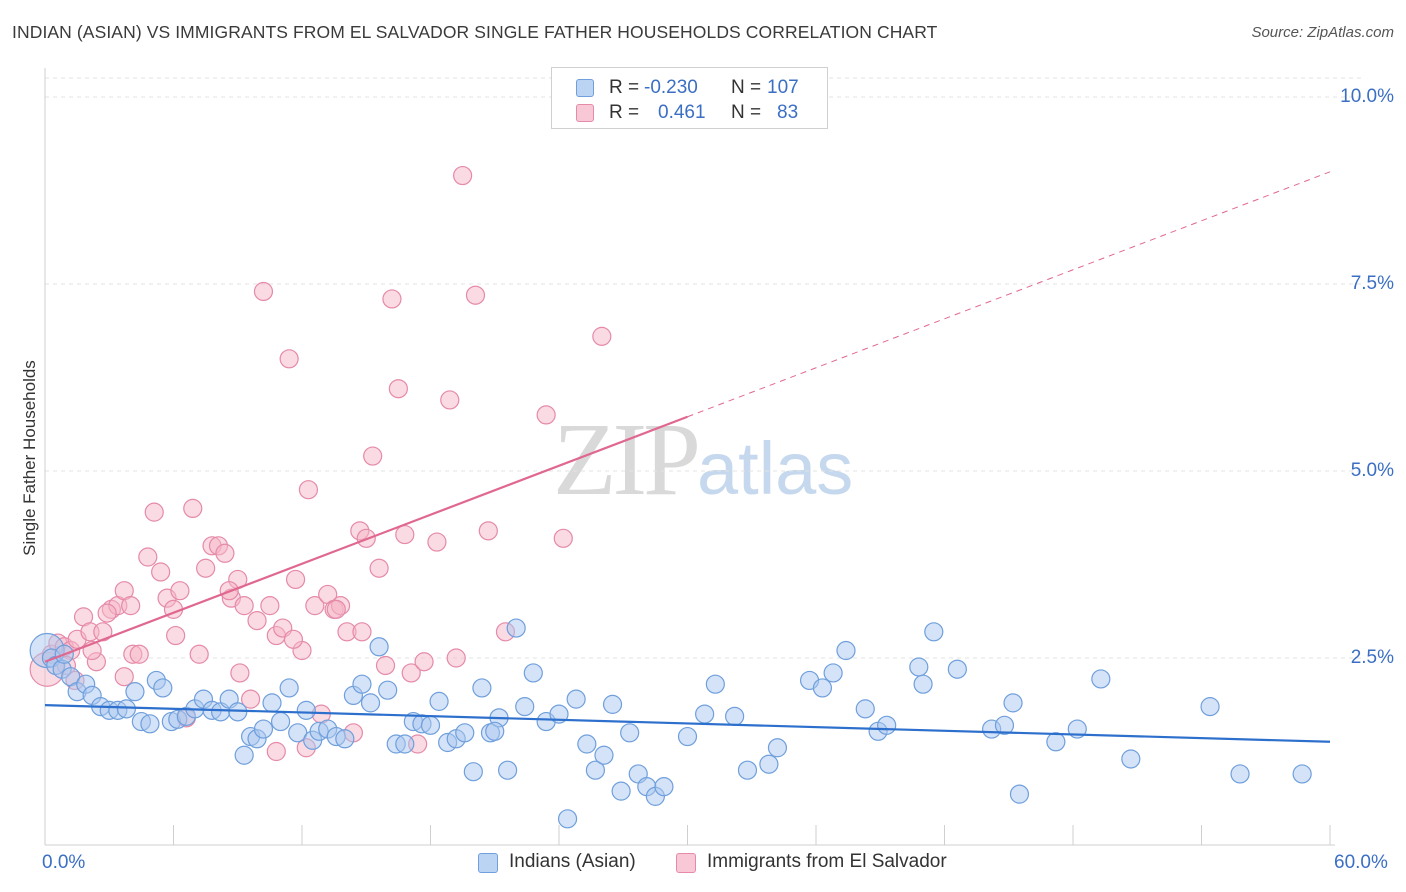 This screenshot has width=1406, height=892. What do you see at coordinates (585, 113) in the screenshot?
I see `pink-swatch-icon` at bounding box center [585, 113].